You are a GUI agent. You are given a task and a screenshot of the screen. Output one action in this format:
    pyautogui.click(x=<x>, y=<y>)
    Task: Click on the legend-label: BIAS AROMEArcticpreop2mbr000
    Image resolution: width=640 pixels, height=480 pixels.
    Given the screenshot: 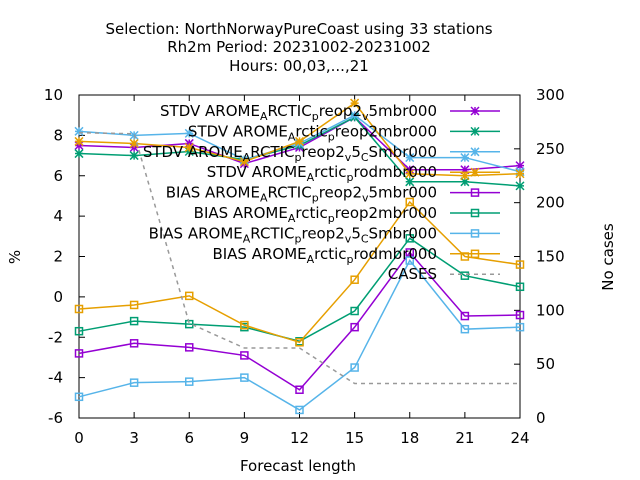 What is the action you would take?
    pyautogui.click(x=315, y=214)
    